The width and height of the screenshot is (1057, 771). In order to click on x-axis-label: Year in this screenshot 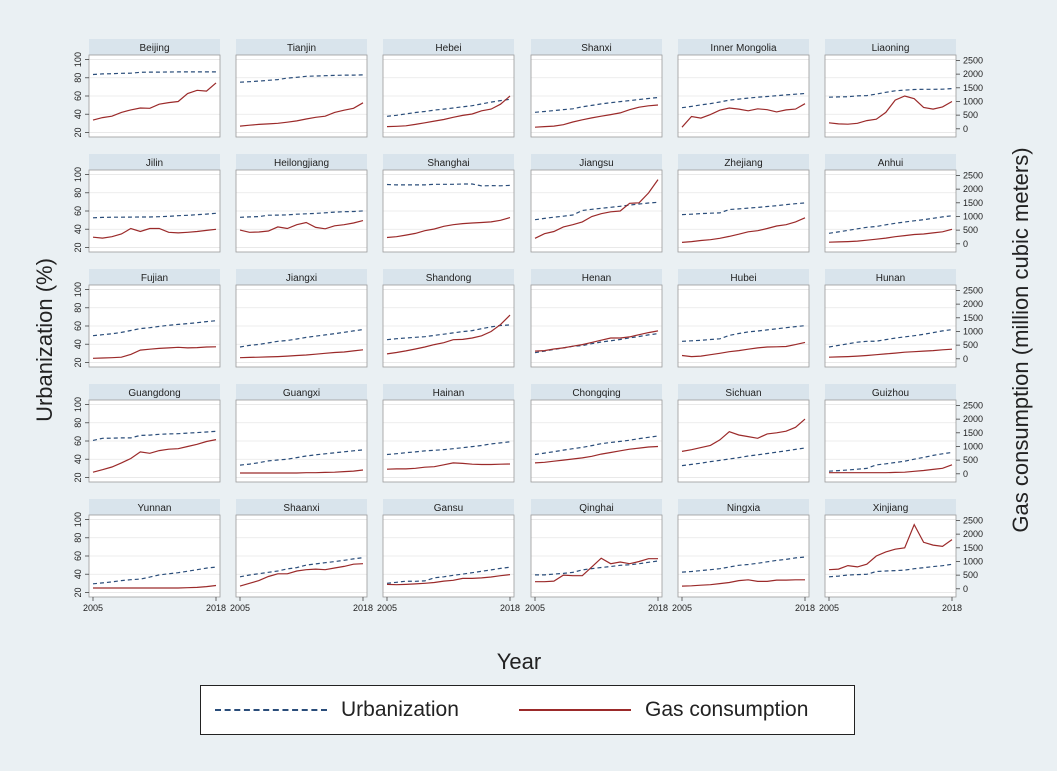, I will do `click(519, 661)`.